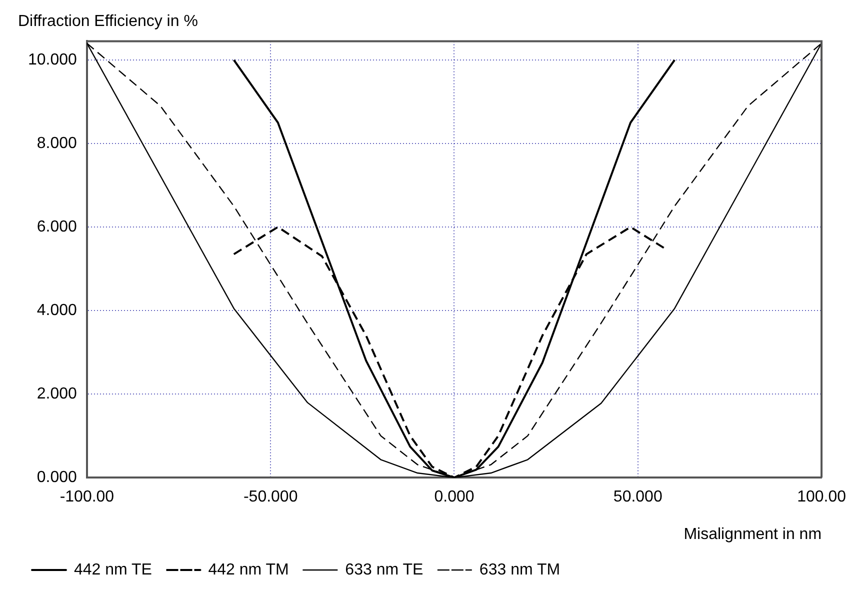 This screenshot has width=864, height=596. Describe the element at coordinates (637, 497) in the screenshot. I see `x-tick-label: 50.000` at that location.